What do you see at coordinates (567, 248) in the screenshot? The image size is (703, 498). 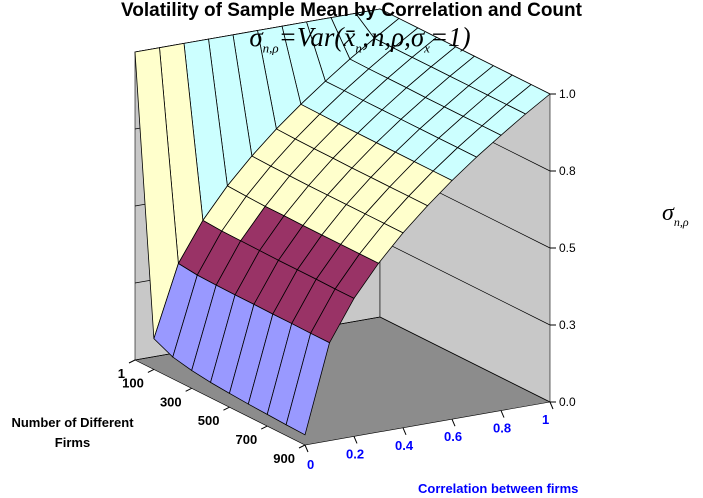 I see `z-tick-label: 0.5` at bounding box center [567, 248].